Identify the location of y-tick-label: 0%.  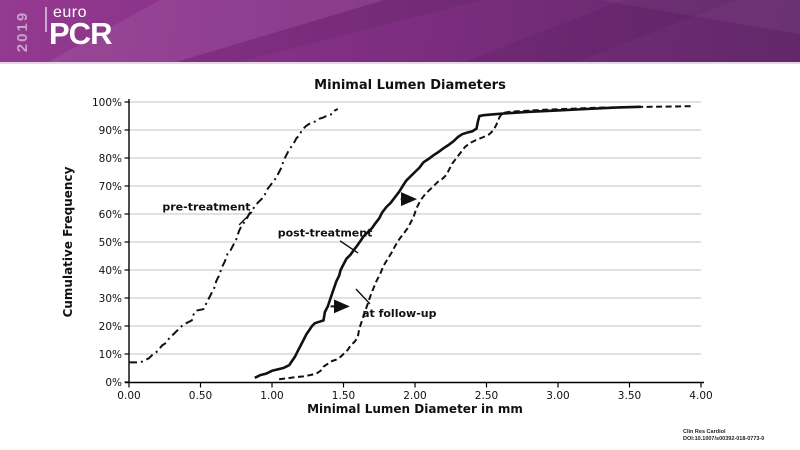
(113, 383).